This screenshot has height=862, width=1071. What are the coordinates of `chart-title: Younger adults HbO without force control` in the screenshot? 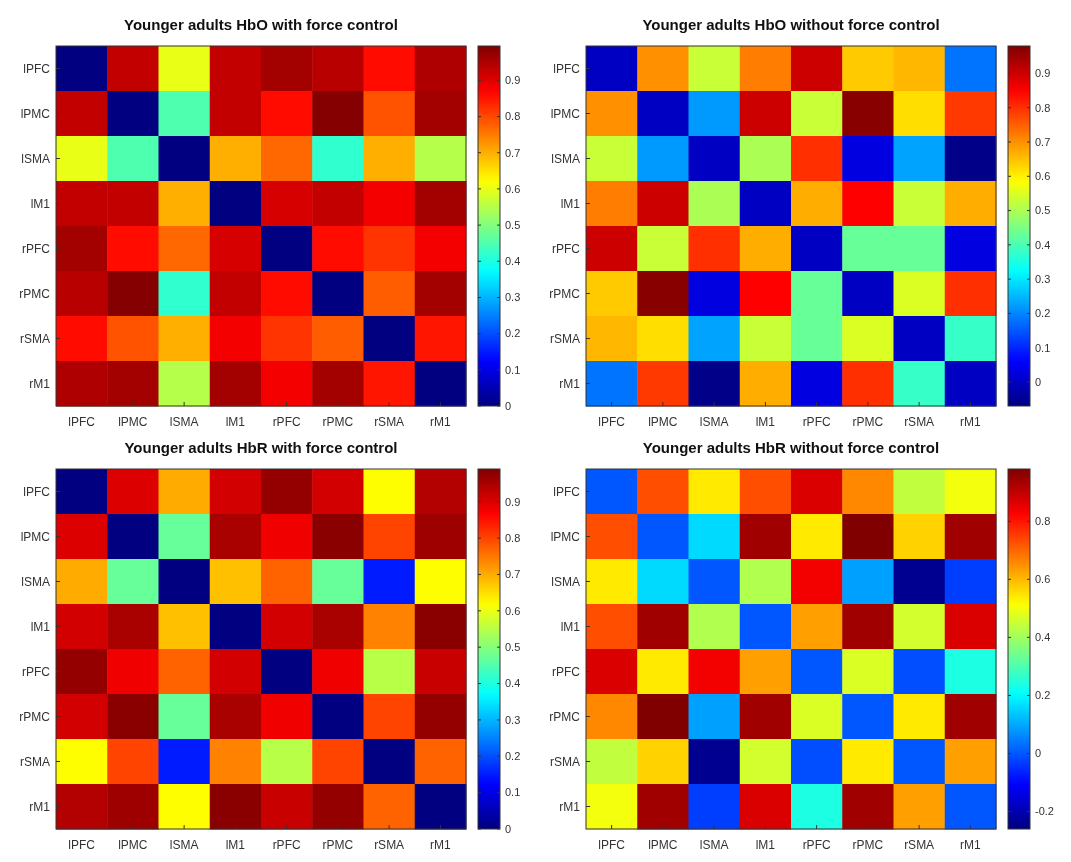 It's located at (791, 24).